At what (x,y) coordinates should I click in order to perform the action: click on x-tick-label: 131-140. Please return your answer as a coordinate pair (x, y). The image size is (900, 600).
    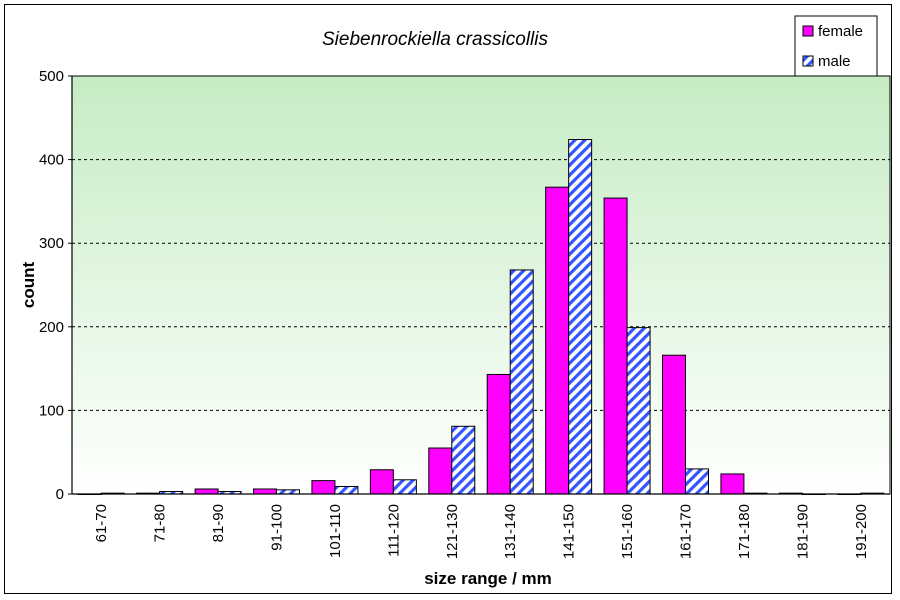
    Looking at the image, I should click on (510, 531).